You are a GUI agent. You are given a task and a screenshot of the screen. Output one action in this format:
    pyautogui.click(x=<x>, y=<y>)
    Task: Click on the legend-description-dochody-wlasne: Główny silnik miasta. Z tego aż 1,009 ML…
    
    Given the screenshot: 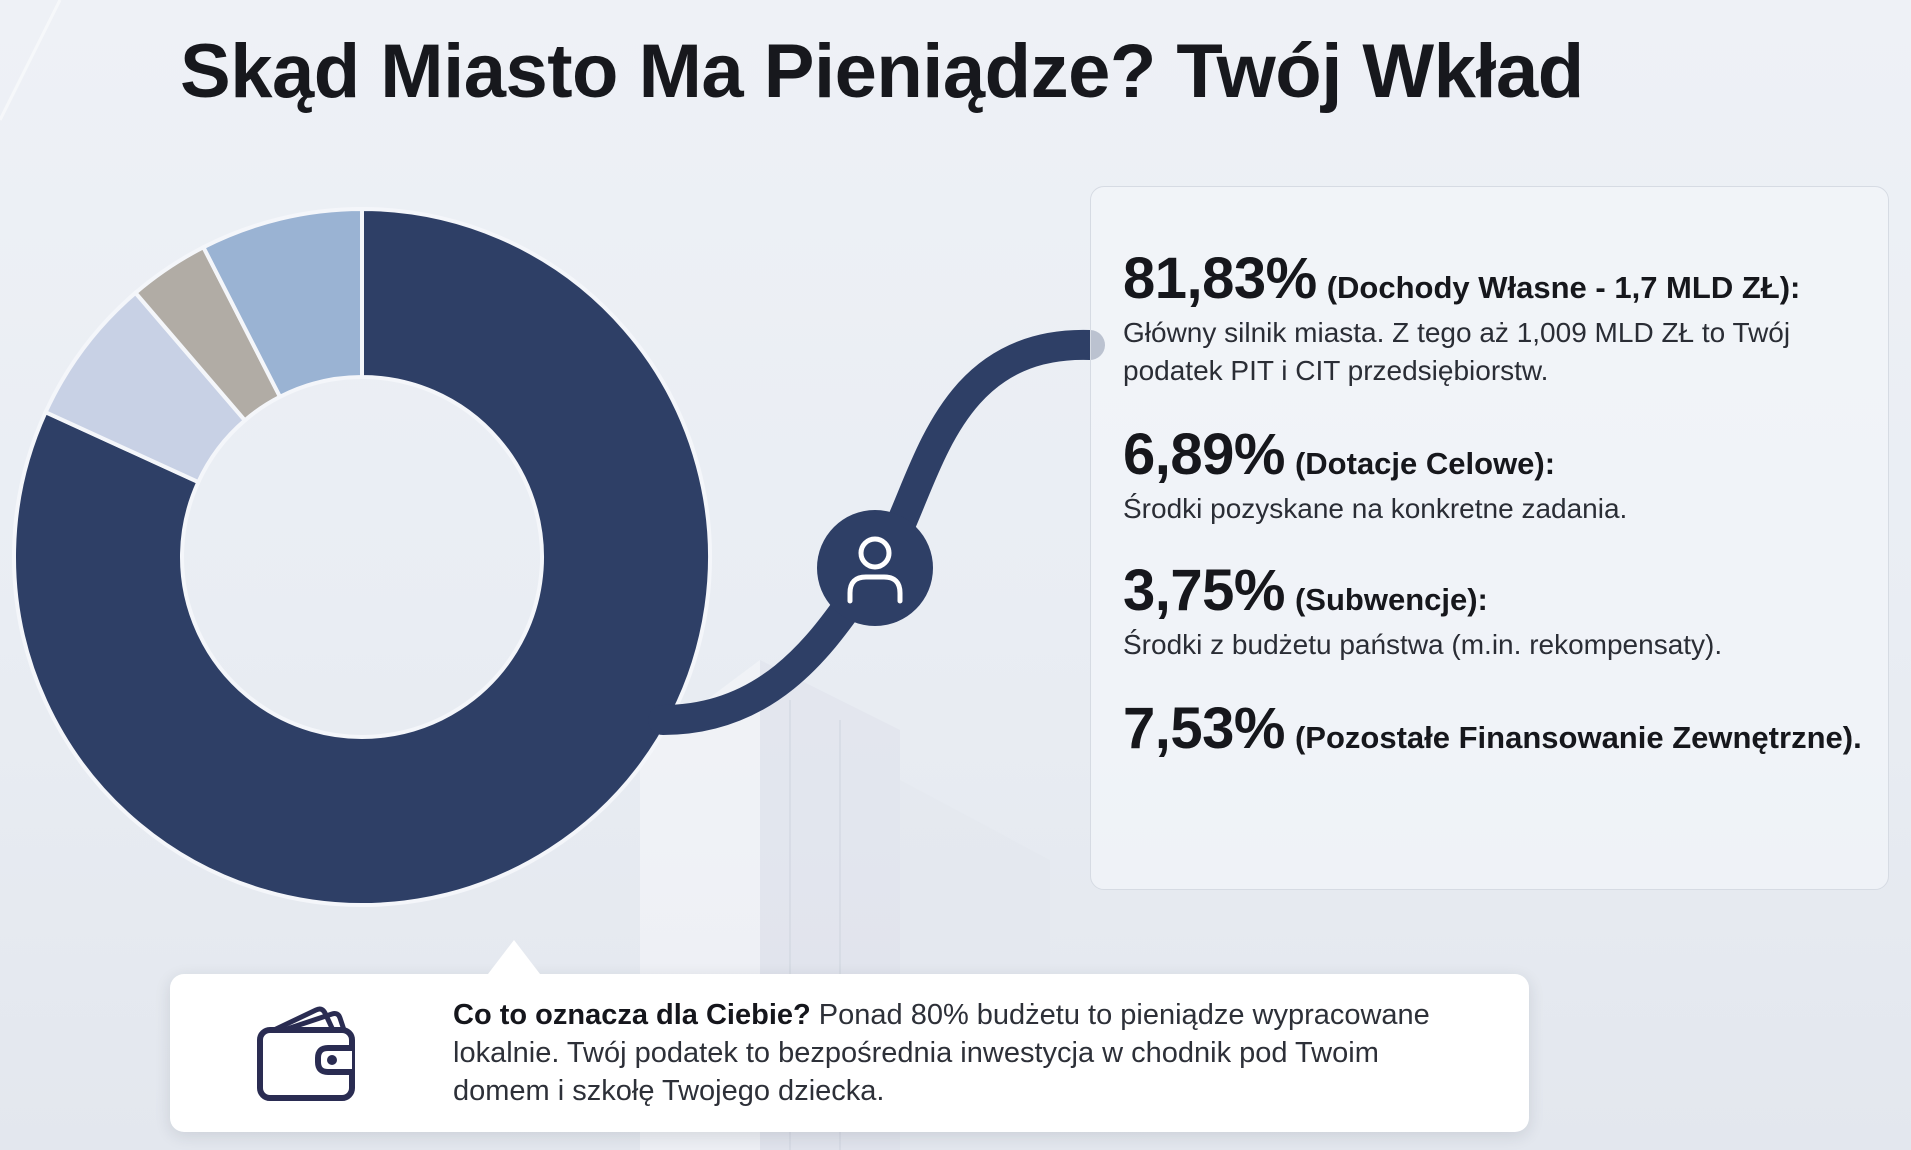 What is the action you would take?
    pyautogui.click(x=1457, y=351)
    